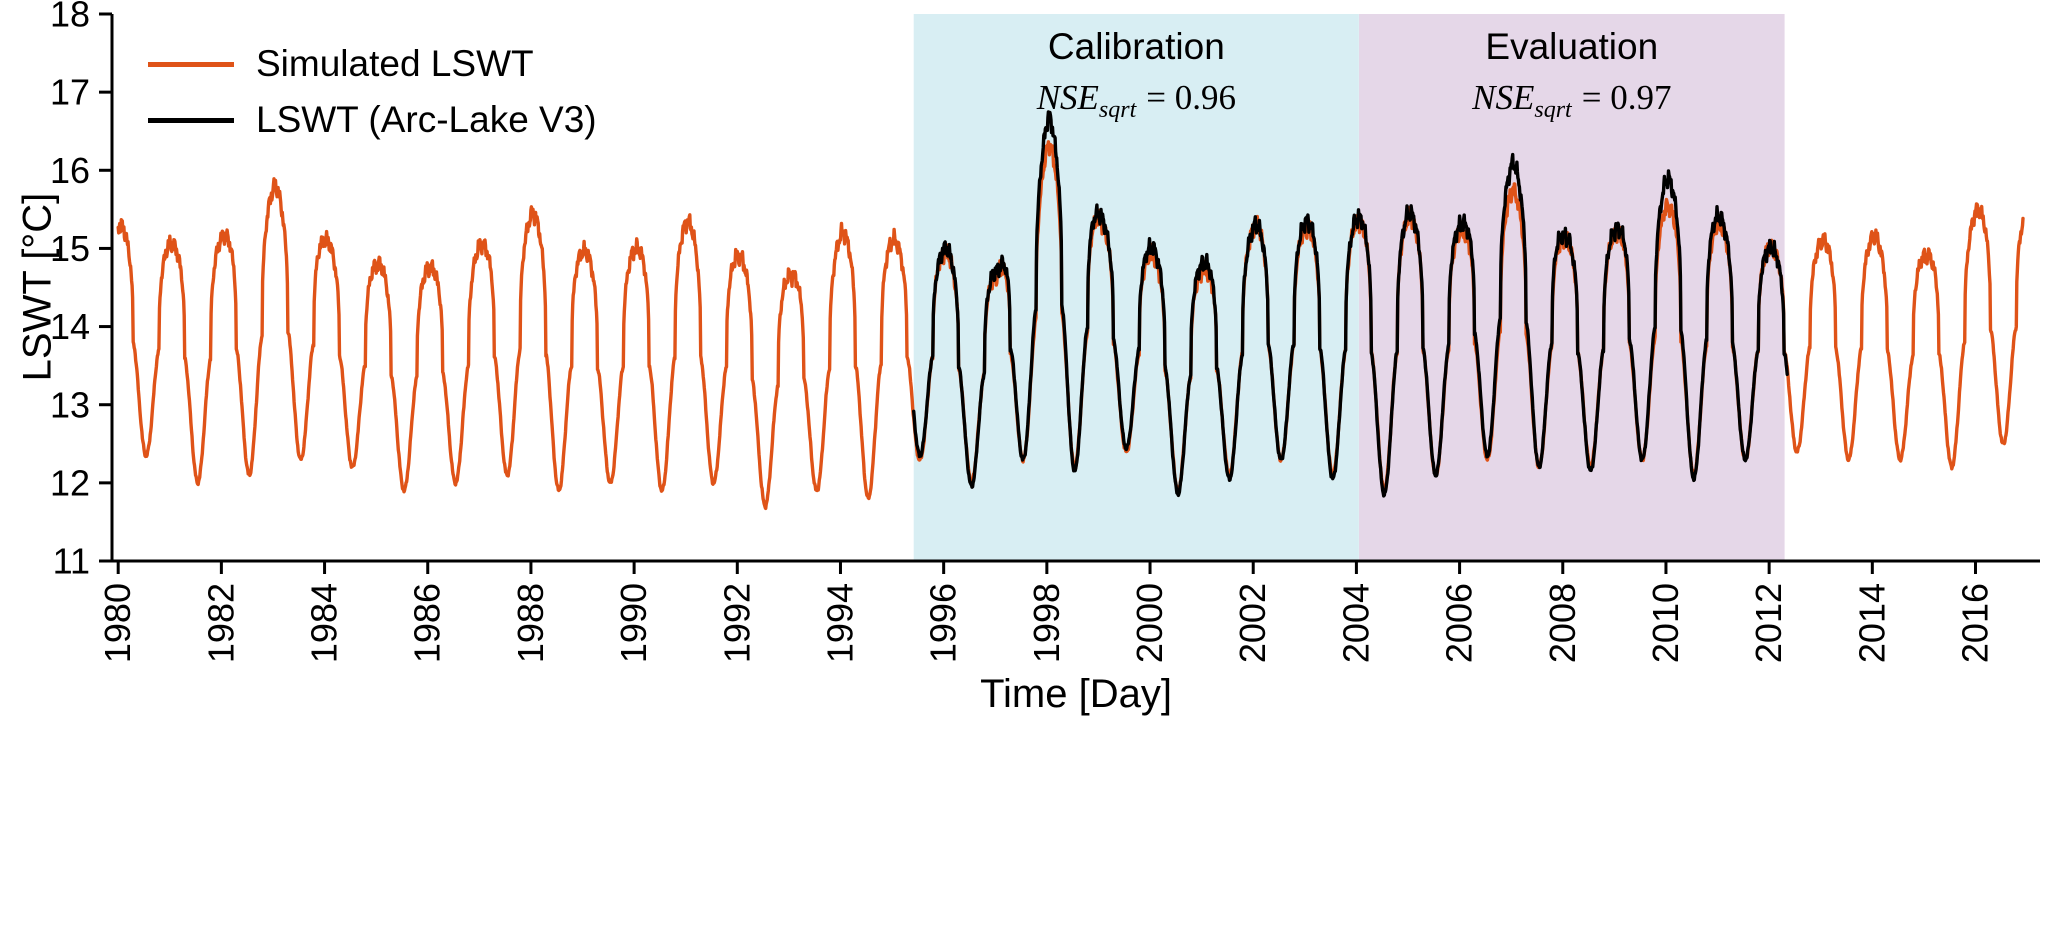 This screenshot has height=927, width=2068. What do you see at coordinates (426, 119) in the screenshot?
I see `legend-label-observed: LSWT (Arc-Lake V3)` at bounding box center [426, 119].